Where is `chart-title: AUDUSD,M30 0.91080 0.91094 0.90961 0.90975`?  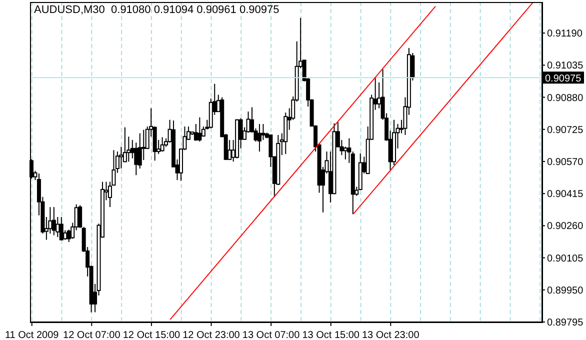
chart-title: AUDUSD,M30 0.91080 0.91094 0.90961 0.90975 is located at coordinates (157, 10).